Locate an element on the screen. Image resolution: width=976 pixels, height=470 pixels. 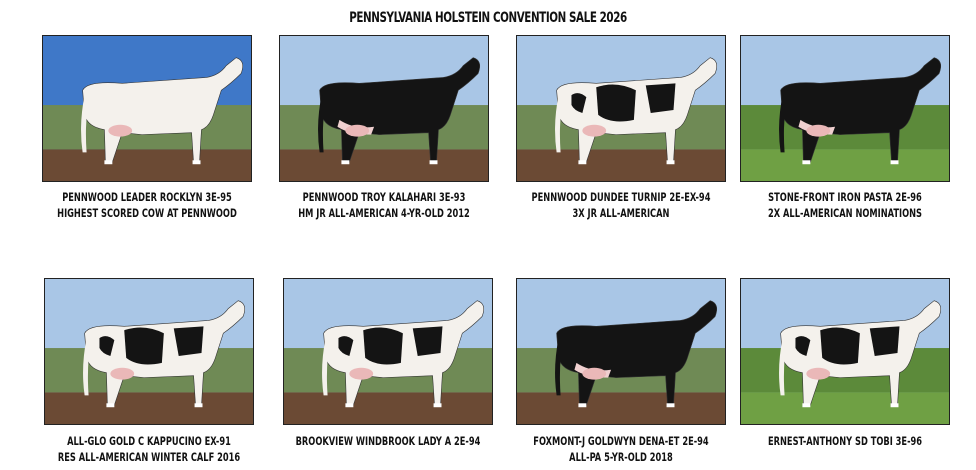
cow-name: PENNWOOD TROY KALAHARI 3E-93 is located at coordinates (384, 197).